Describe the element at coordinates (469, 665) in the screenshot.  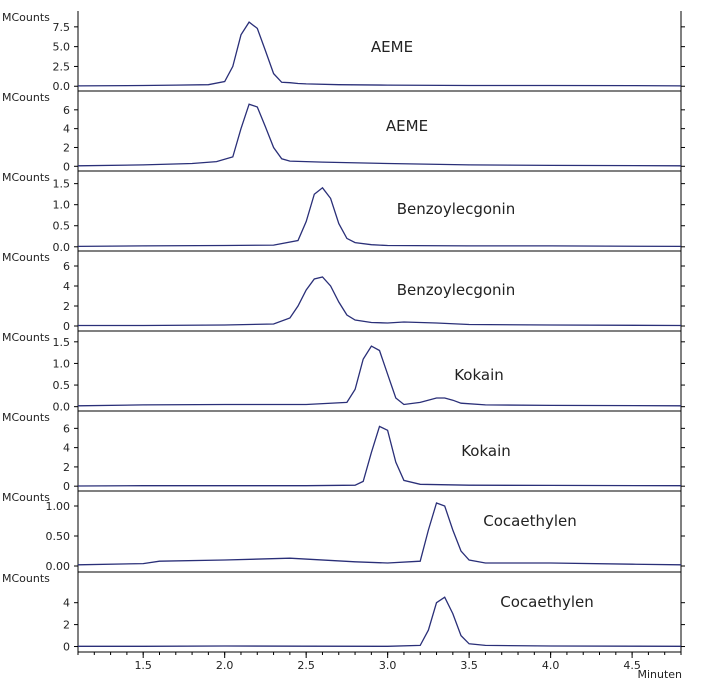
I see `x-tick-label: 3.5` at that location.